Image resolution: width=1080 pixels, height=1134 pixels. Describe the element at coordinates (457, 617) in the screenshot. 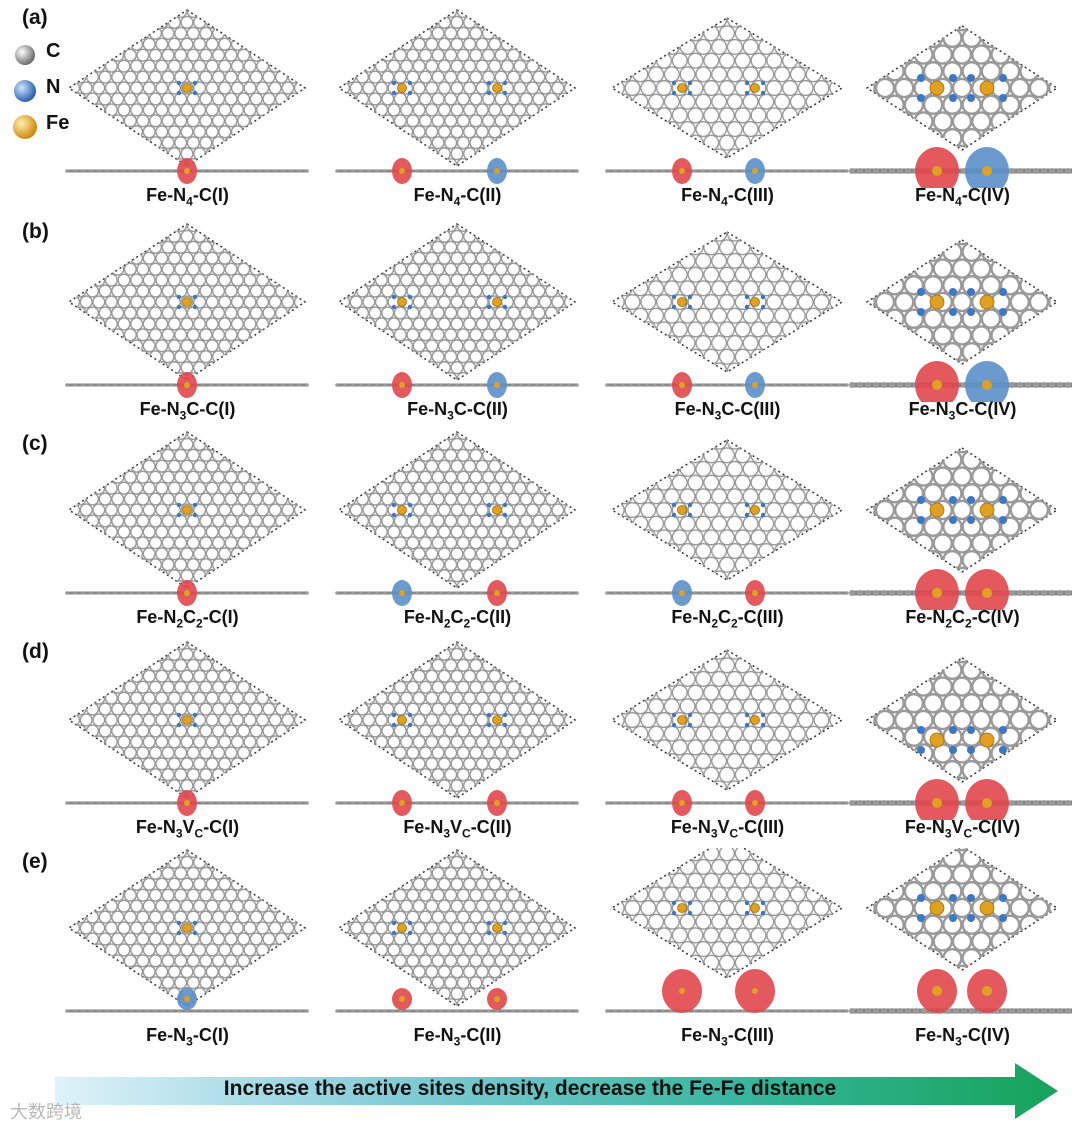

I see `caption-text: C` at that location.